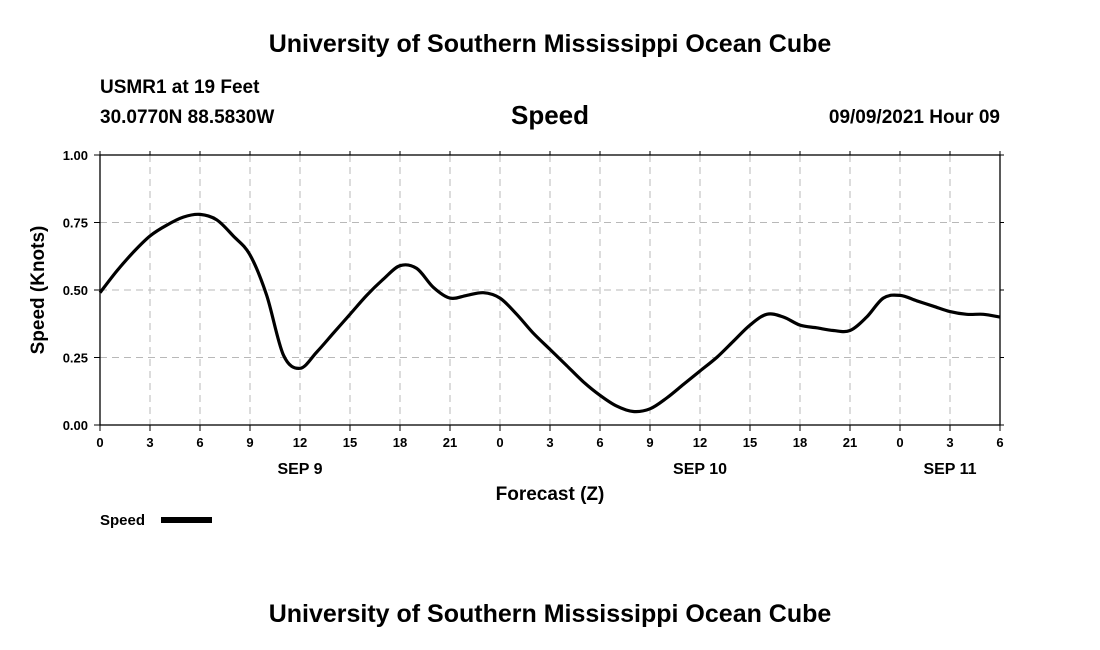 This screenshot has width=1100, height=650. Describe the element at coordinates (75, 223) in the screenshot. I see `y-tick-label: 0.75` at that location.